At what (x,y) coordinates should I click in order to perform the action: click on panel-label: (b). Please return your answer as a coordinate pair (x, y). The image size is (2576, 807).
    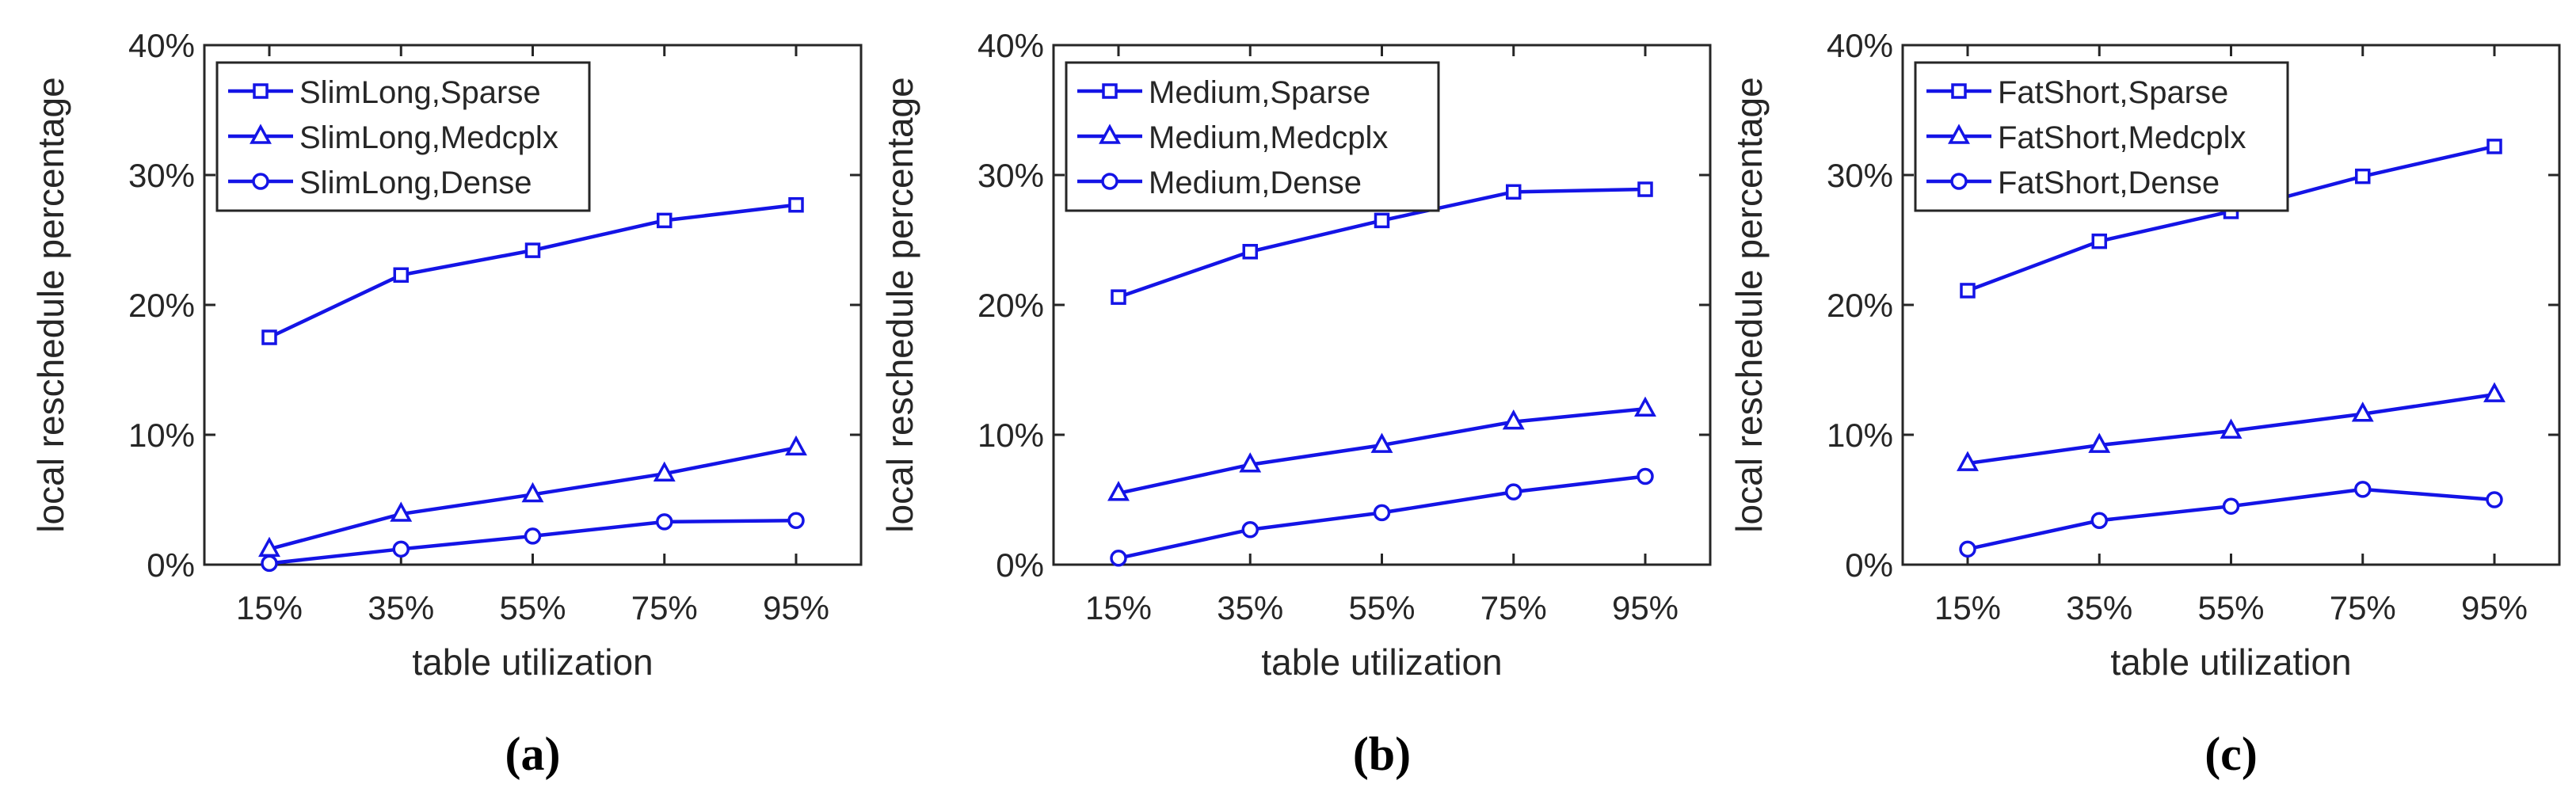
    Looking at the image, I should click on (1382, 754).